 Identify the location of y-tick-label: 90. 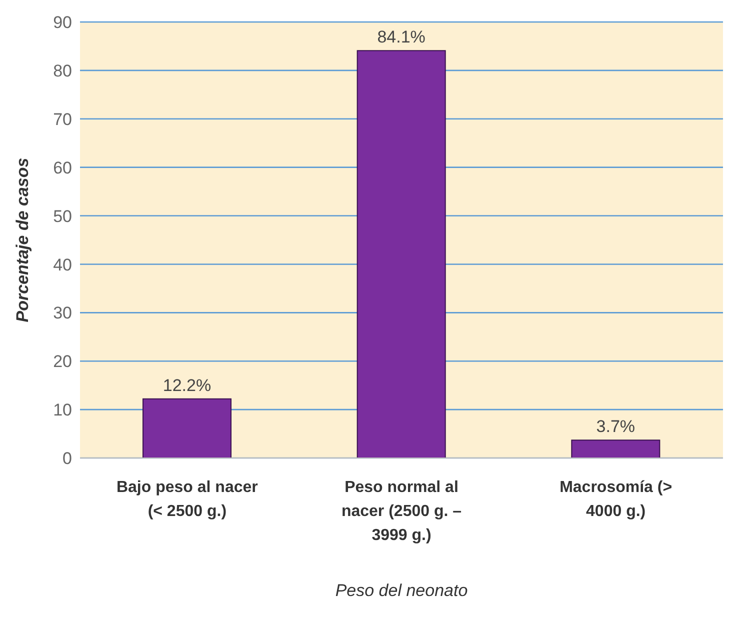
(62, 22).